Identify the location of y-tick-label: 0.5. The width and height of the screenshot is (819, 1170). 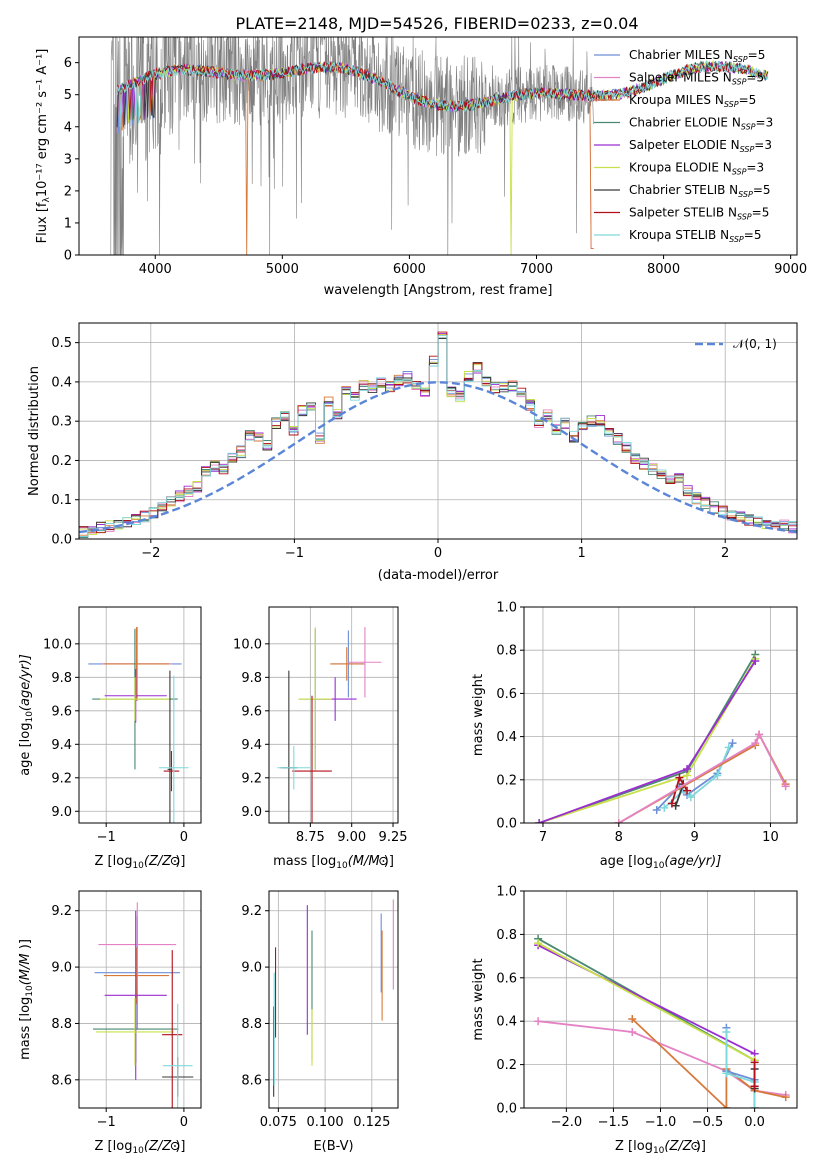
(61, 343).